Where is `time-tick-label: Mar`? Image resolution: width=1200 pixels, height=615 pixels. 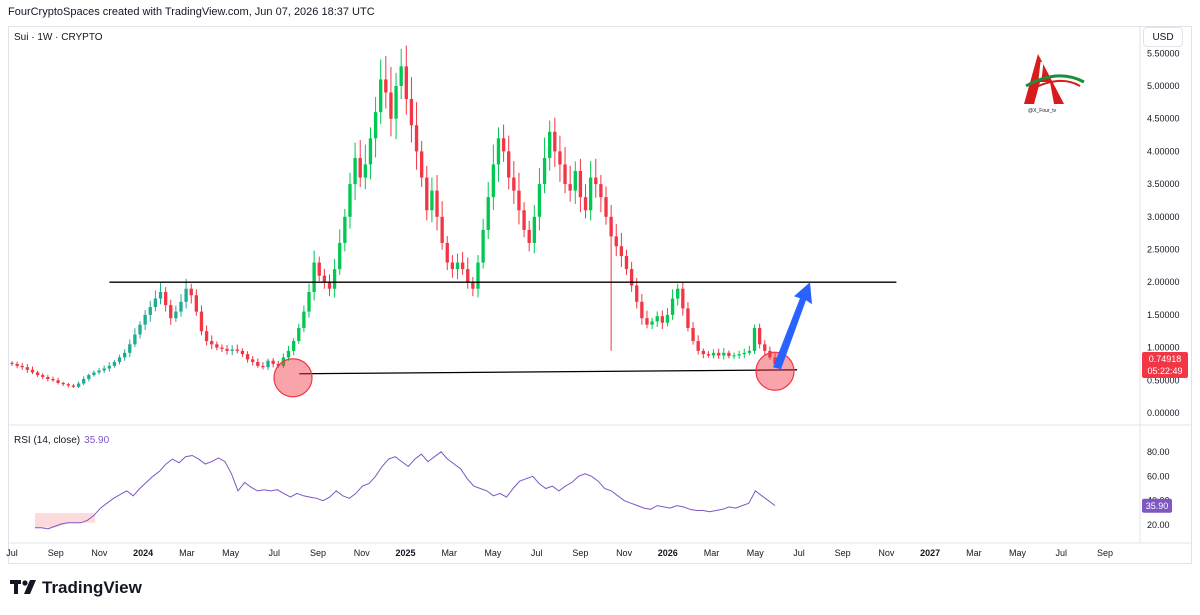 time-tick-label: Mar is located at coordinates (712, 553).